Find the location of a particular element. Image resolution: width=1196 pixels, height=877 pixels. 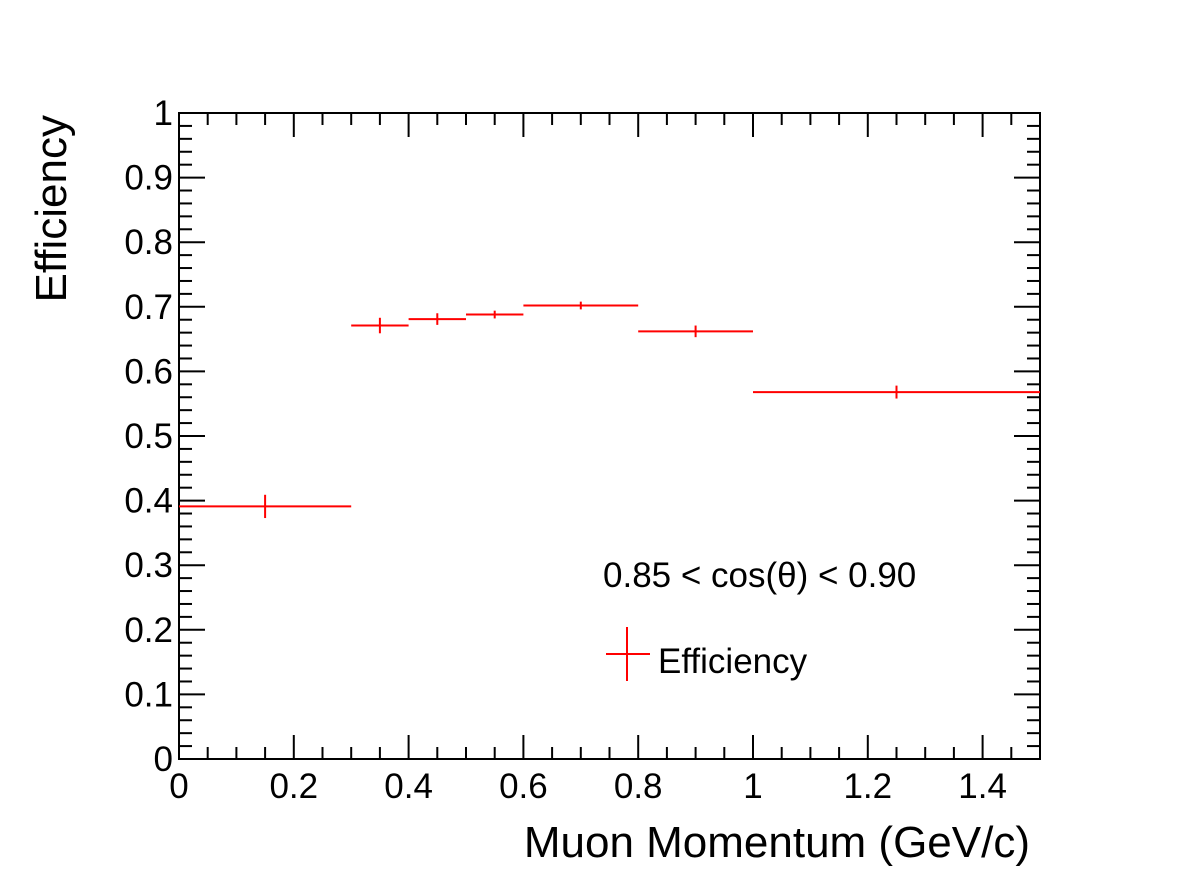

y-tick-label: 0.3 is located at coordinates (148, 565).